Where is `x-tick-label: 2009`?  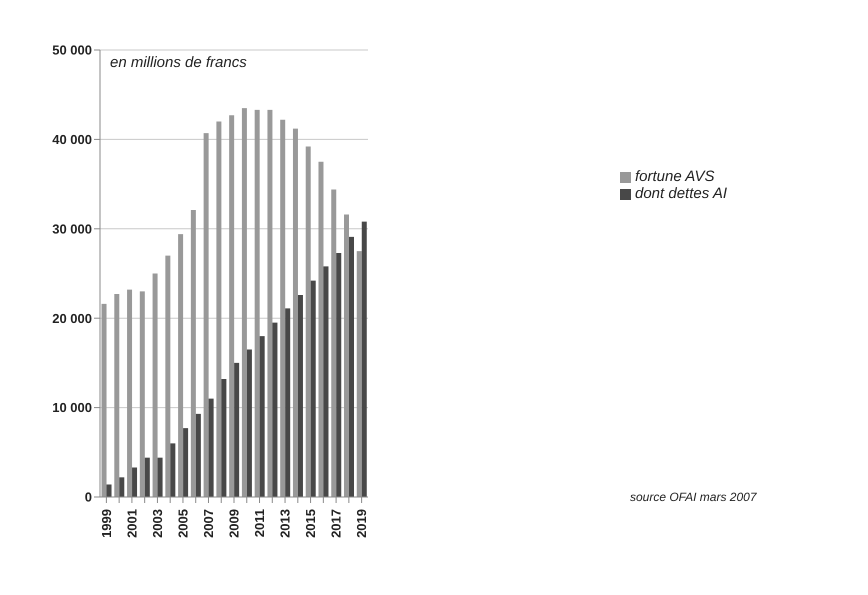
x-tick-label: 2009 is located at coordinates (234, 523).